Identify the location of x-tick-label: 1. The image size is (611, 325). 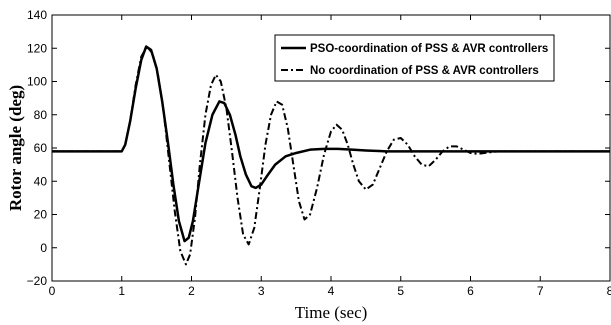
(121, 291).